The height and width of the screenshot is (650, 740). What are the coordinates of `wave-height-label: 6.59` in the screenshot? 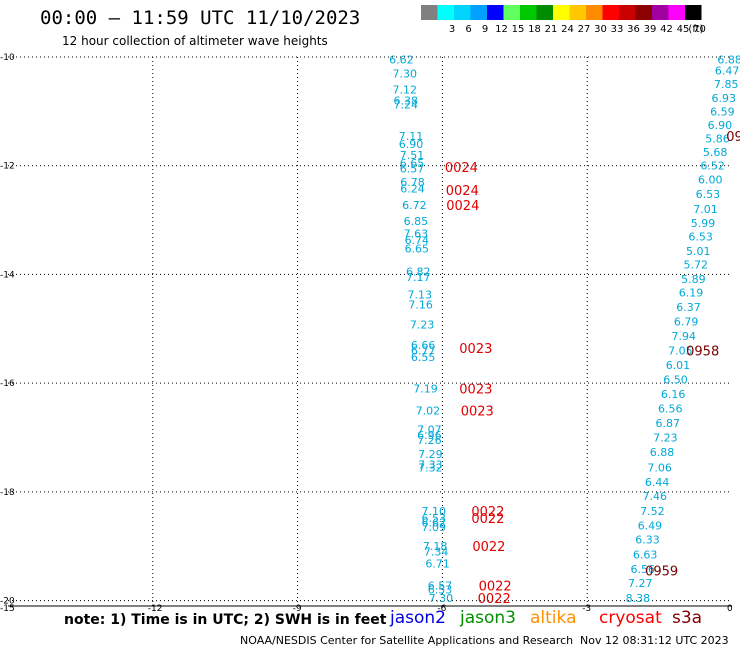 It's located at (722, 111).